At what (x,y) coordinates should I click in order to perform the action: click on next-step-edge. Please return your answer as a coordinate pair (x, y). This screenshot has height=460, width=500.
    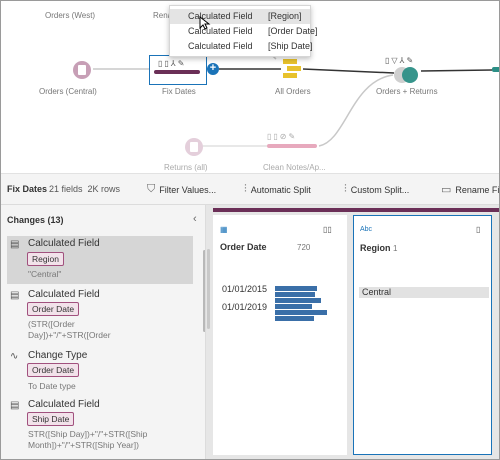
    Looking at the image, I should click on (495, 69).